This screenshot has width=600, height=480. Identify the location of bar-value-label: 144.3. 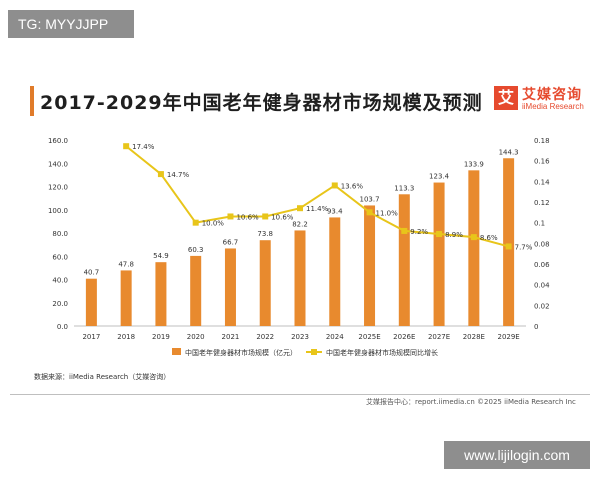
(509, 152).